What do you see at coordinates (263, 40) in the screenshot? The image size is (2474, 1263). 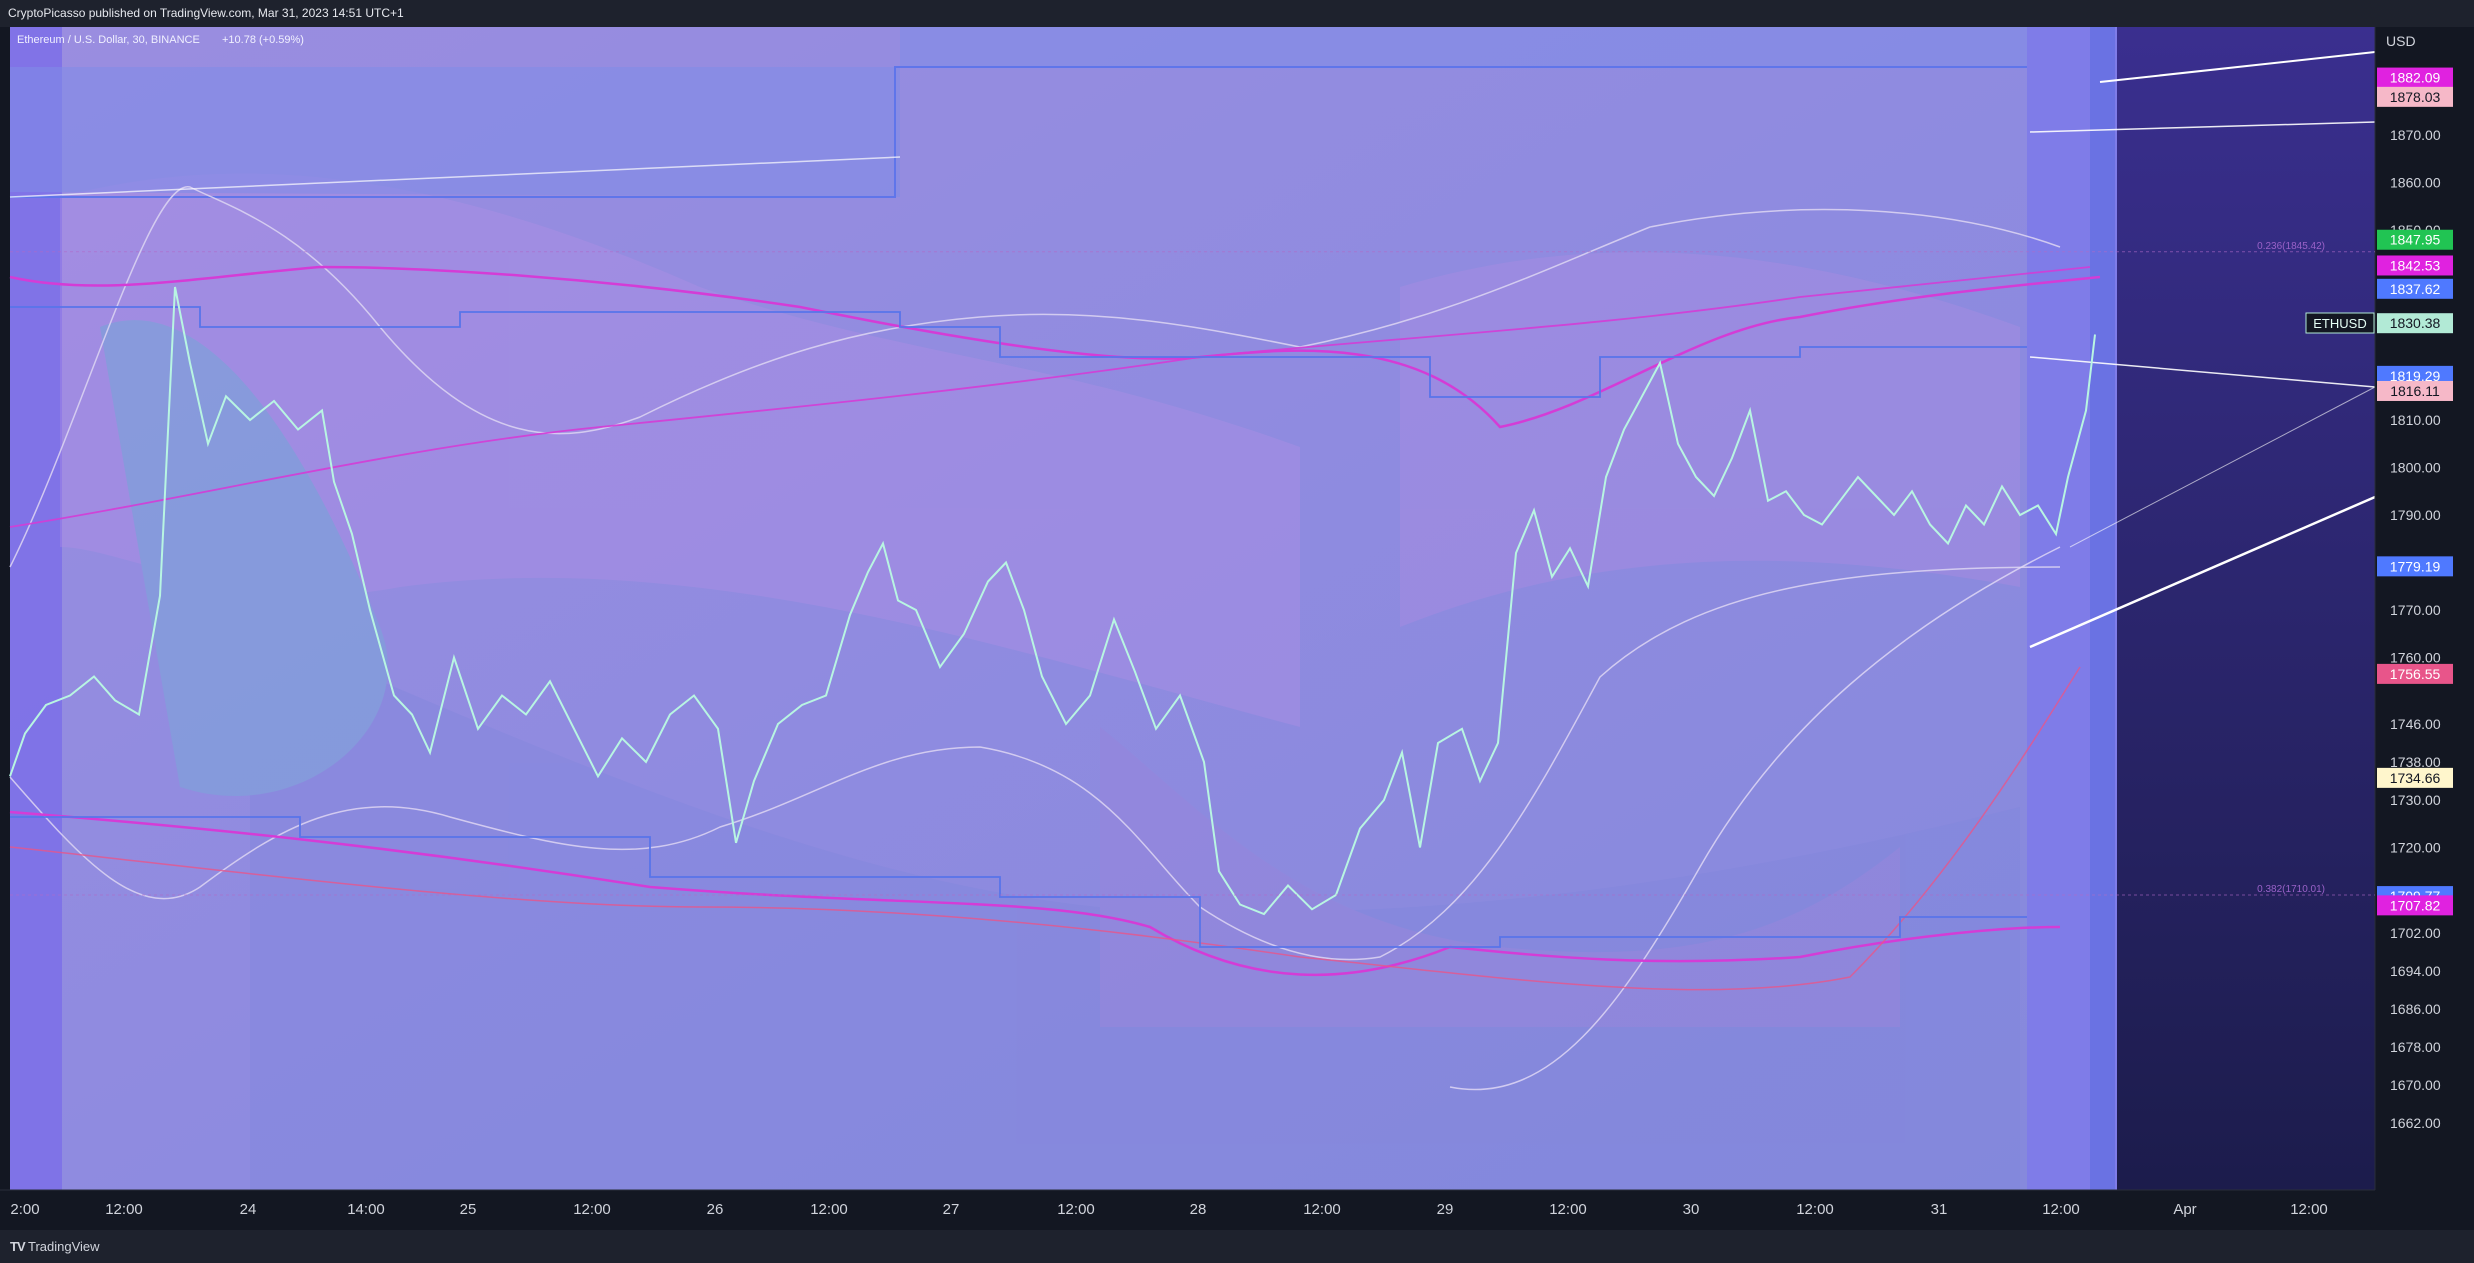 I see `legend-change: +10.78 (+0.59%)` at bounding box center [263, 40].